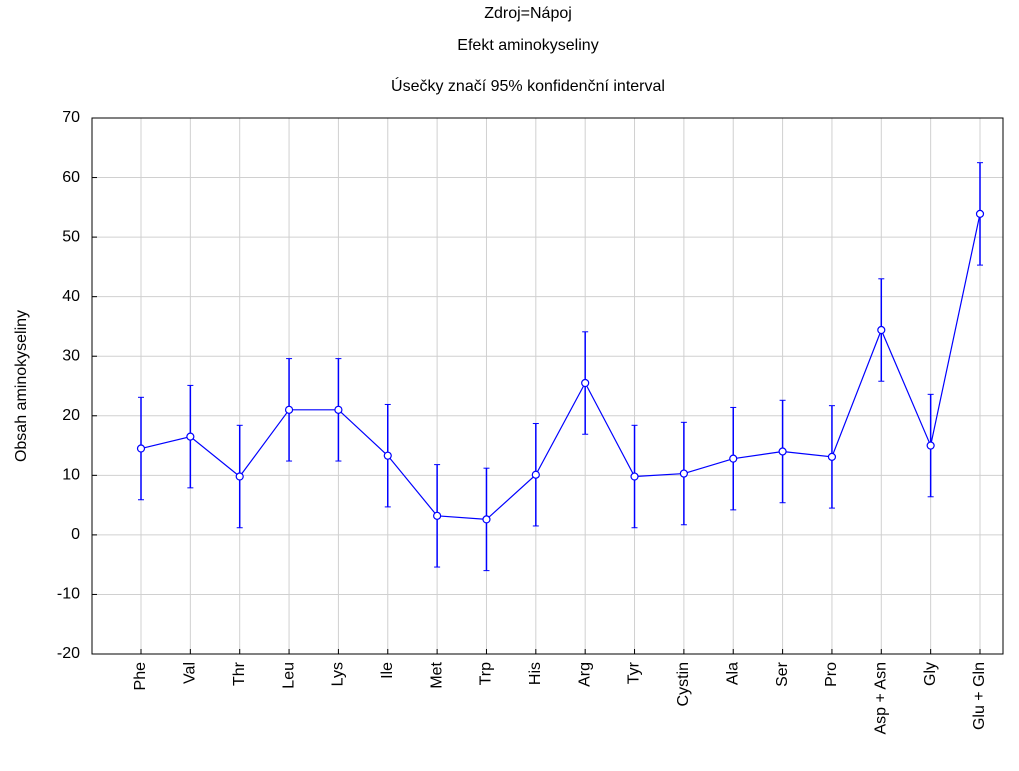 The height and width of the screenshot is (771, 1019). I want to click on y-tick-label: 0, so click(75, 534).